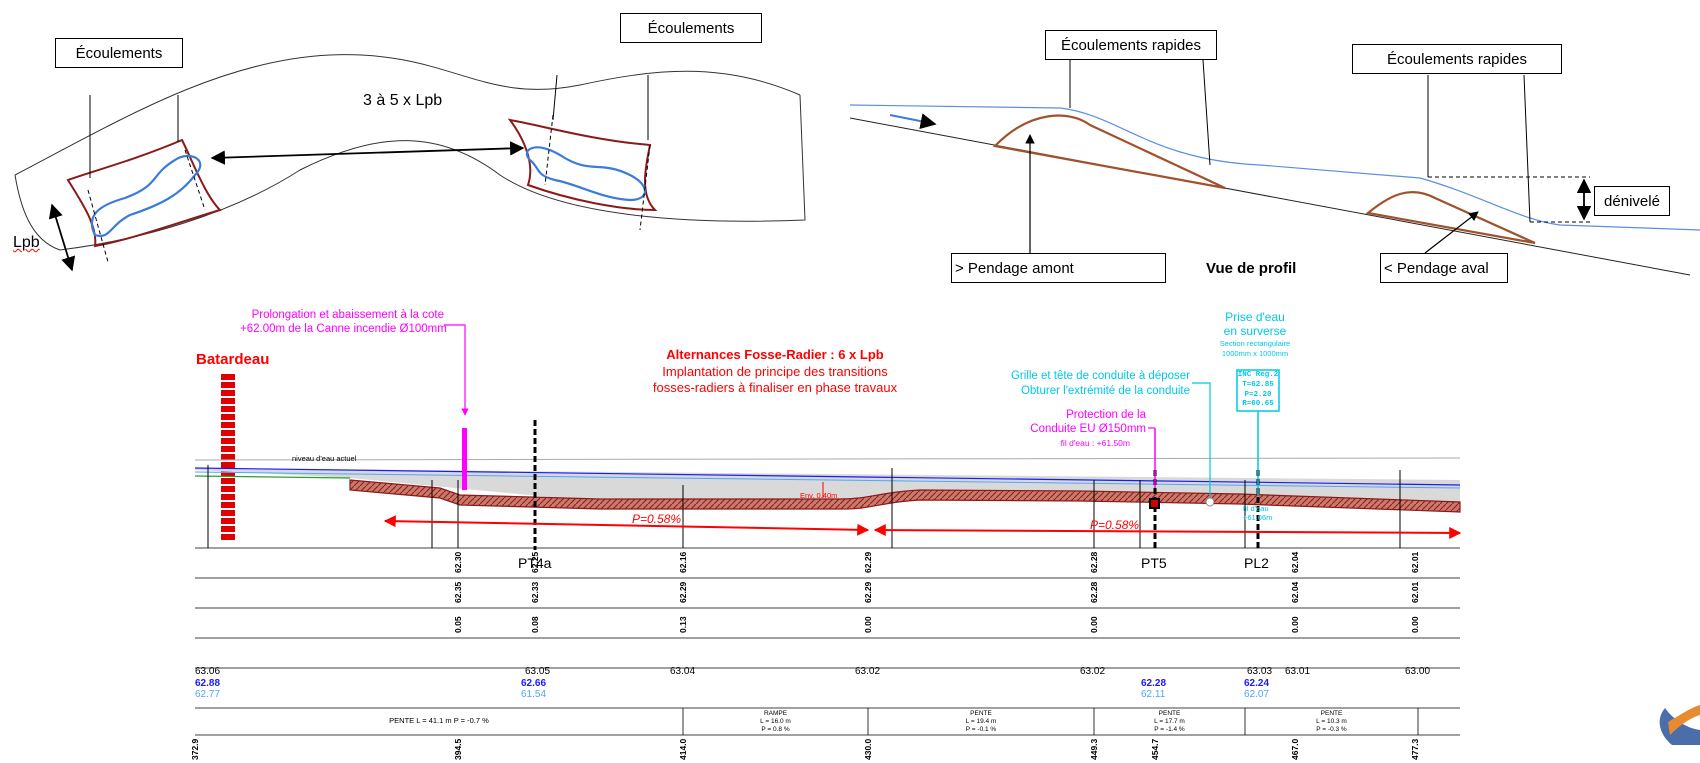  Describe the element at coordinates (1251, 268) in the screenshot. I see `profile-title: Vue de profil` at that location.